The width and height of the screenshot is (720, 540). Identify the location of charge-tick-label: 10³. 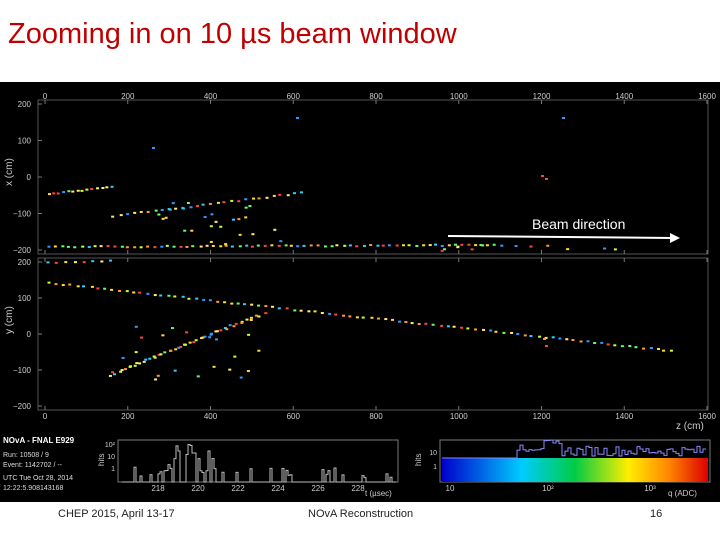
(650, 488).